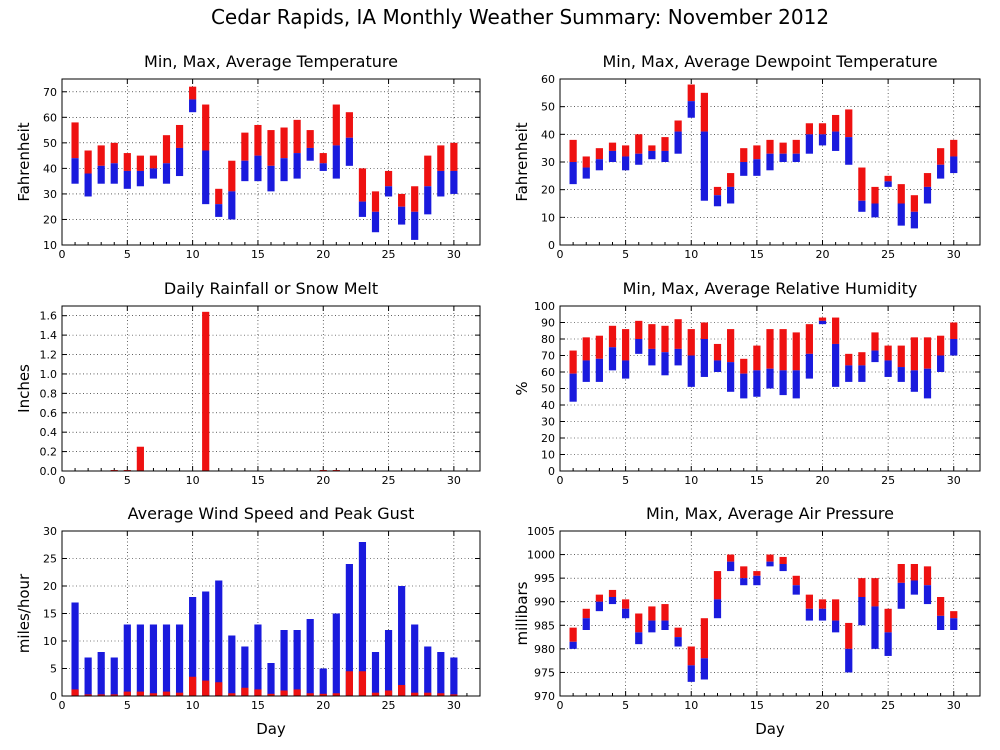 This screenshot has width=1000, height=750. I want to click on dewpoint-ytick-label: 60, so click(548, 79).